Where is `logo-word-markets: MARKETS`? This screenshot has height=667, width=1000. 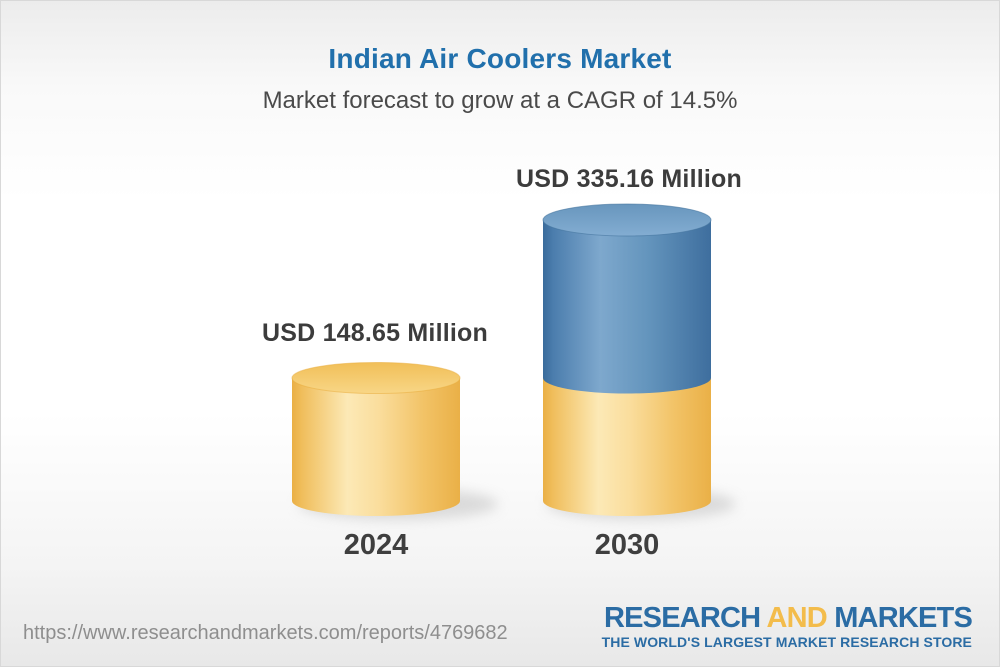
logo-word-markets: MARKETS is located at coordinates (903, 618).